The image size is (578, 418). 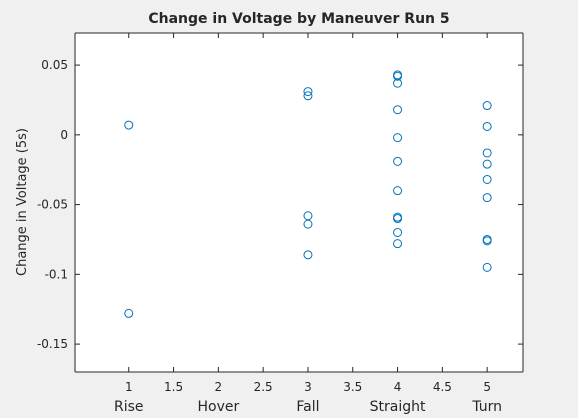 What do you see at coordinates (129, 387) in the screenshot?
I see `x-tick-label: 1` at bounding box center [129, 387].